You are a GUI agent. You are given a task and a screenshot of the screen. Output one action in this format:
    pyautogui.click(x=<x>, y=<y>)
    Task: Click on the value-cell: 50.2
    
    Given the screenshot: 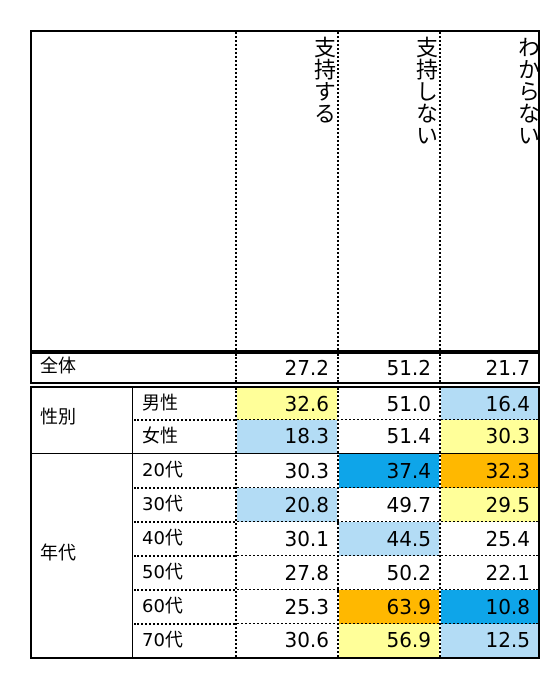 What is the action you would take?
    pyautogui.click(x=389, y=573)
    